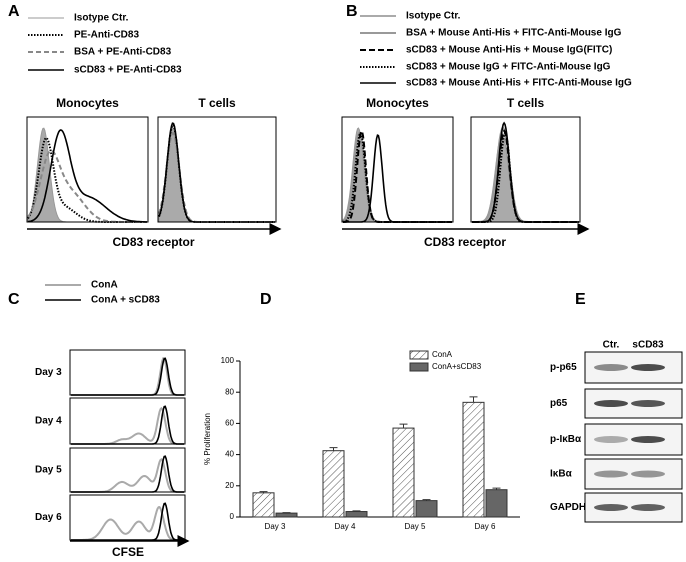 The height and width of the screenshot is (562, 686). Describe the element at coordinates (128, 552) in the screenshot. I see `axis-title: CFSE` at that location.